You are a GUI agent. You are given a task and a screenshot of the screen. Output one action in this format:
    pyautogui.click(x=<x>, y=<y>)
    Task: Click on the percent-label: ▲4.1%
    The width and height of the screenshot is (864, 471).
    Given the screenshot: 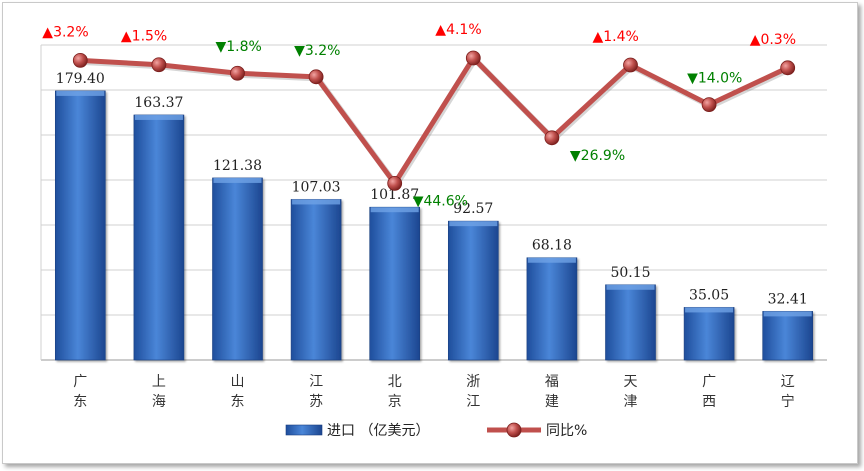 What is the action you would take?
    pyautogui.click(x=458, y=30)
    